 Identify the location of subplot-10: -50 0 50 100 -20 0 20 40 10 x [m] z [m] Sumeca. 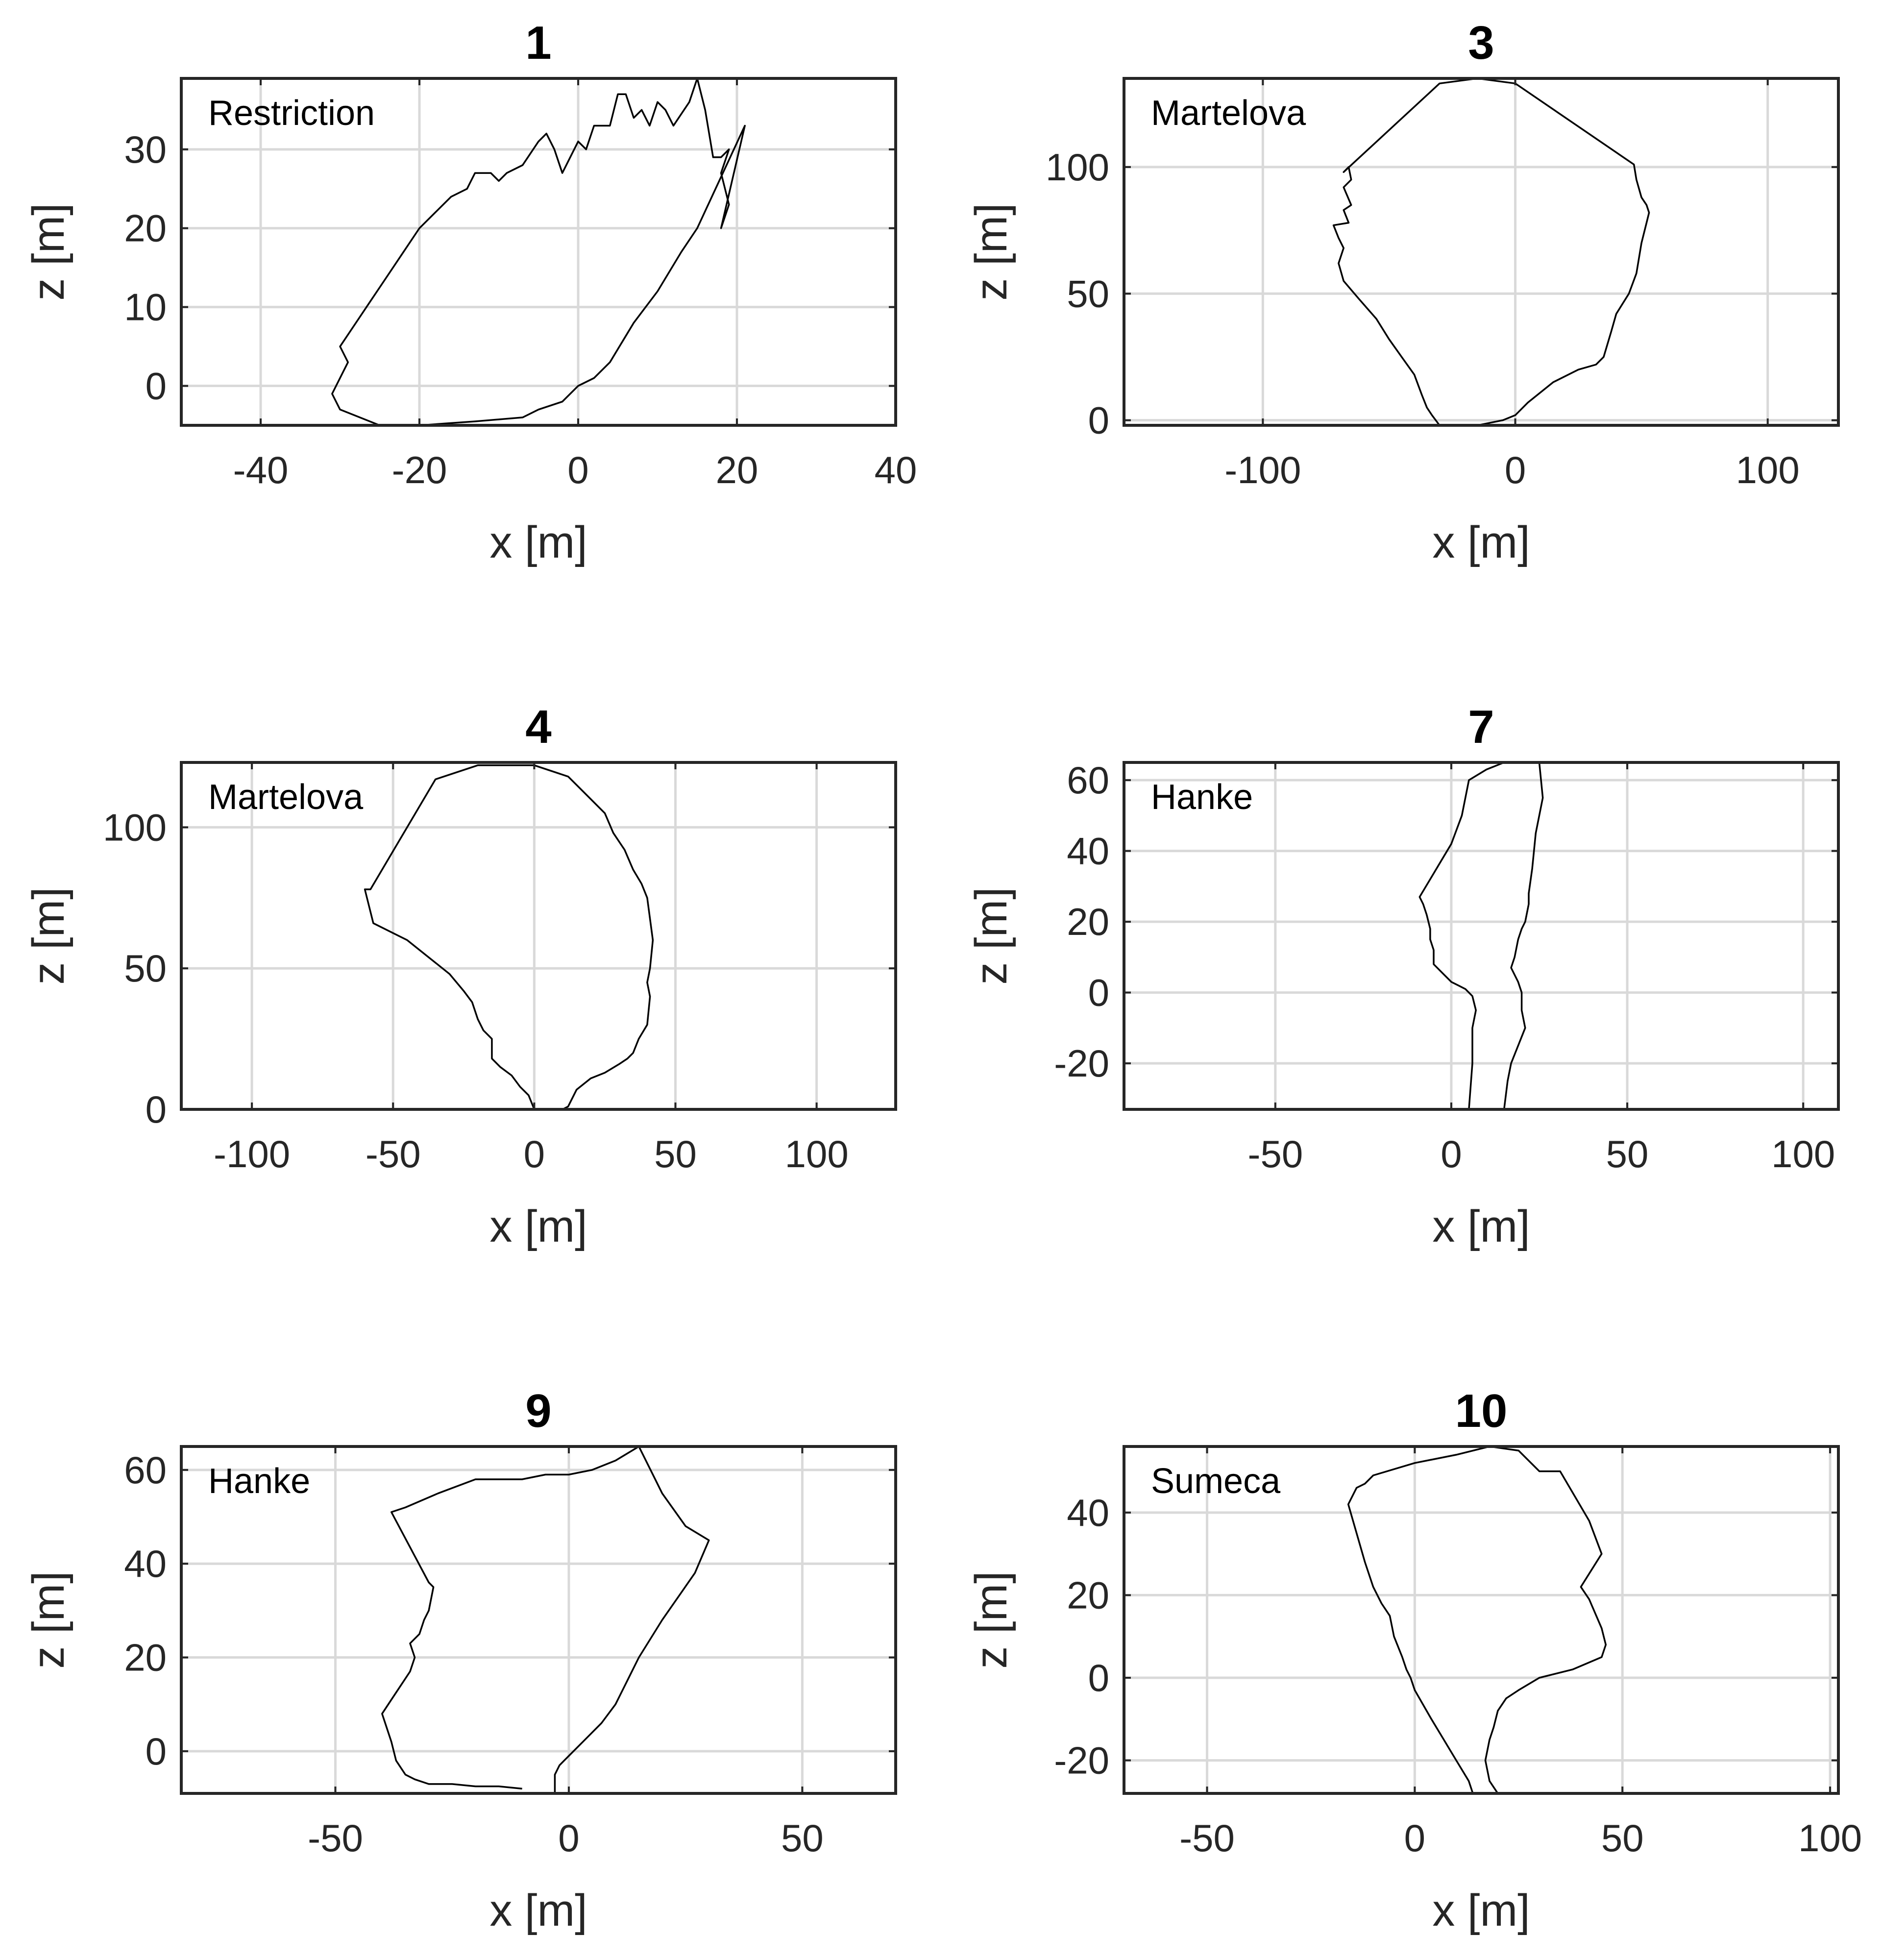
(1414, 1660).